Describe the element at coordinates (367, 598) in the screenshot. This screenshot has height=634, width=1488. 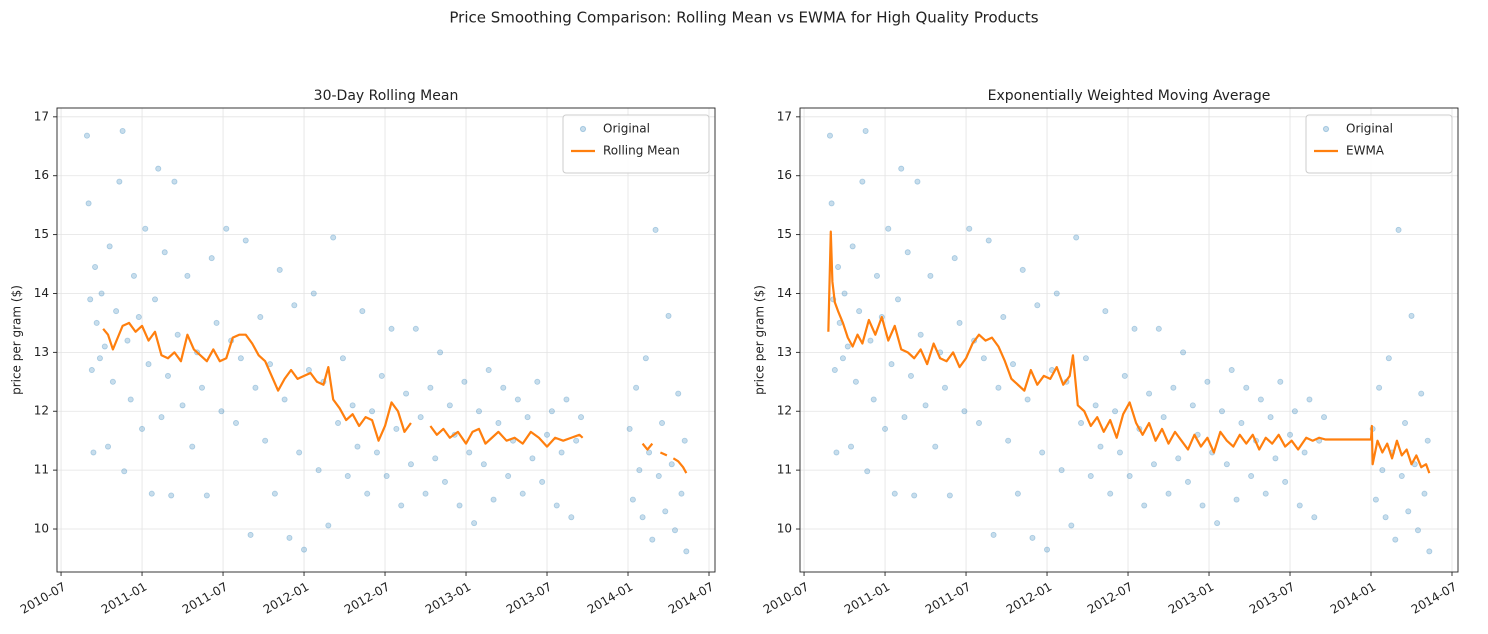
I see `x-tick-label: 2012-07` at that location.